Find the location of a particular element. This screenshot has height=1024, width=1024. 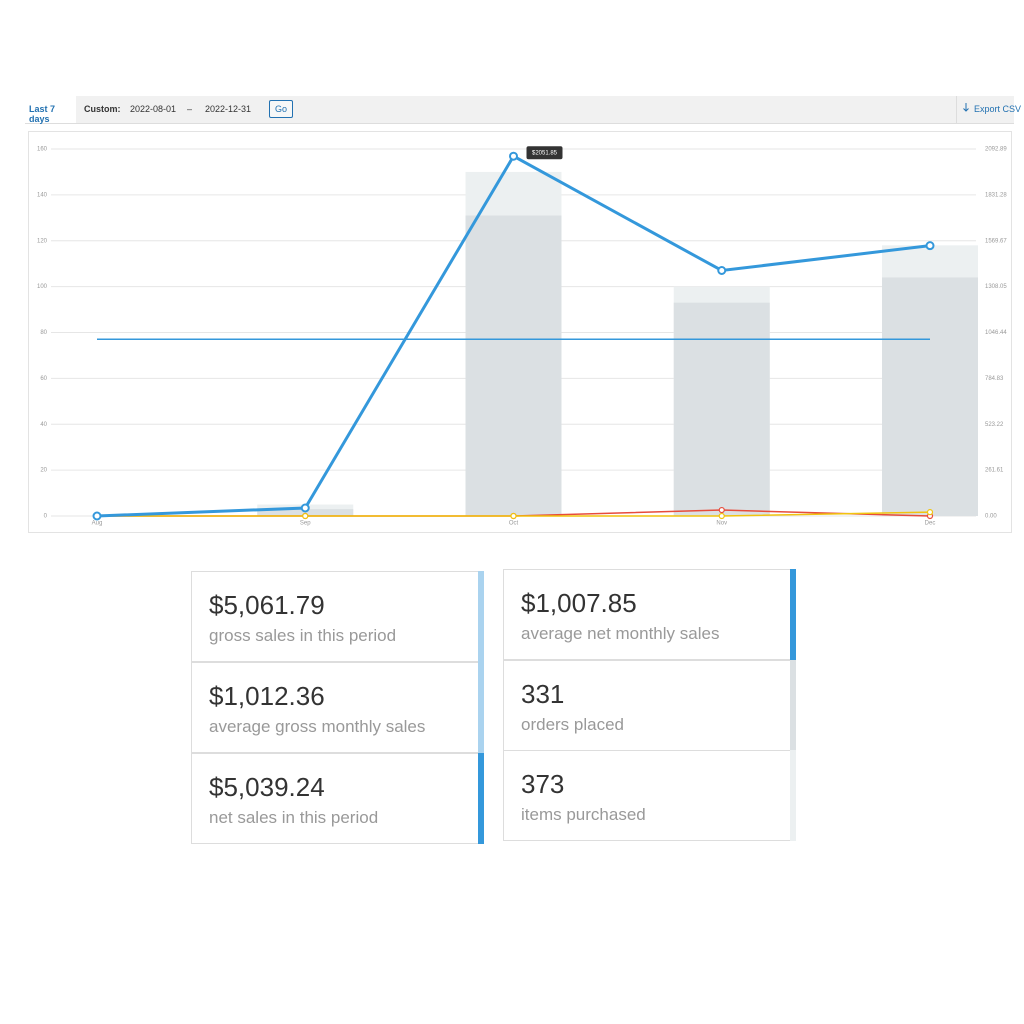

stat-label: average gross monthly sales is located at coordinates (317, 726).